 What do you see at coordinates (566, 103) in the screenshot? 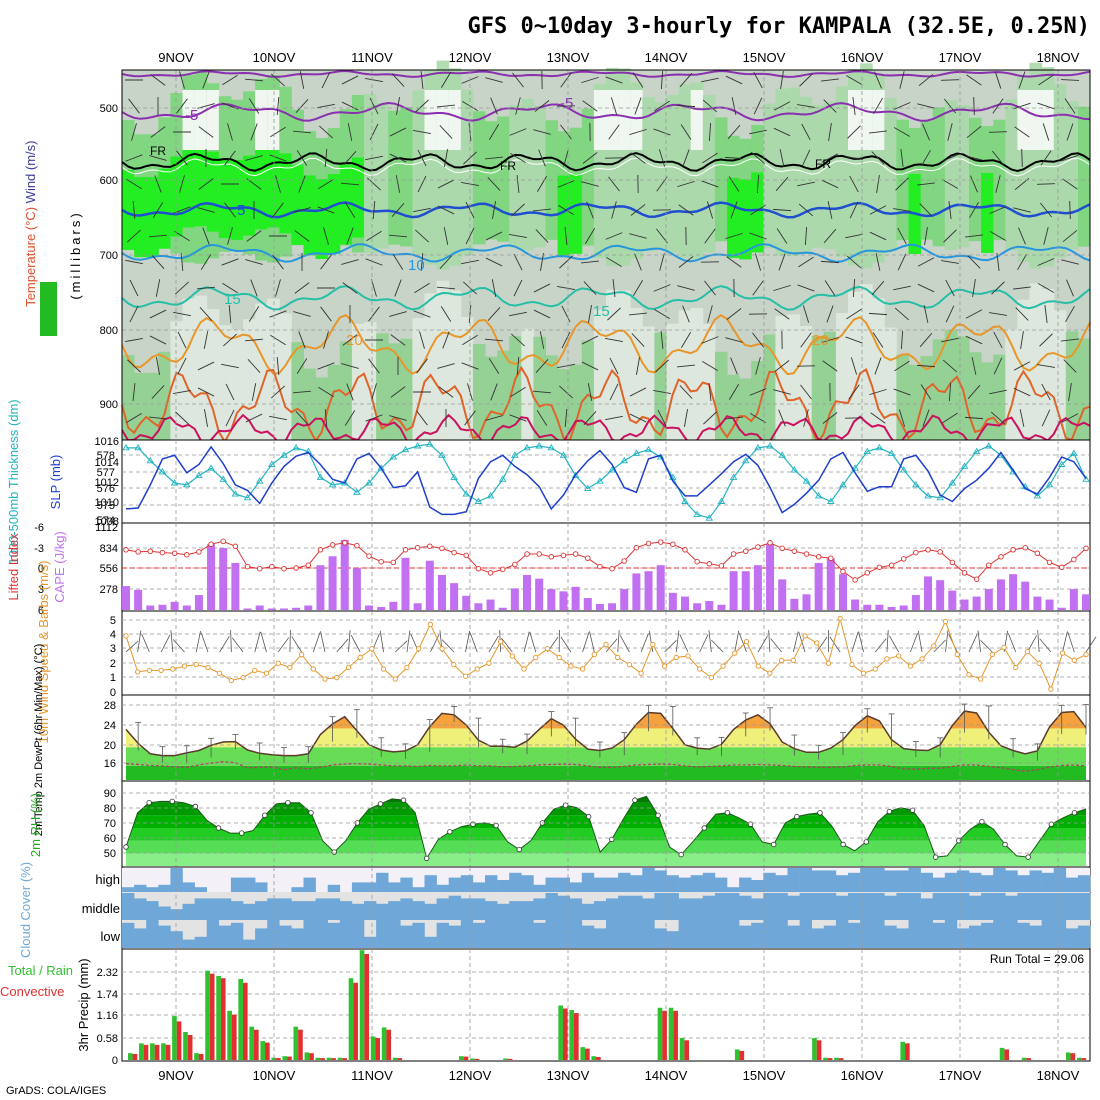
I see `contour-label: -5` at bounding box center [566, 103].